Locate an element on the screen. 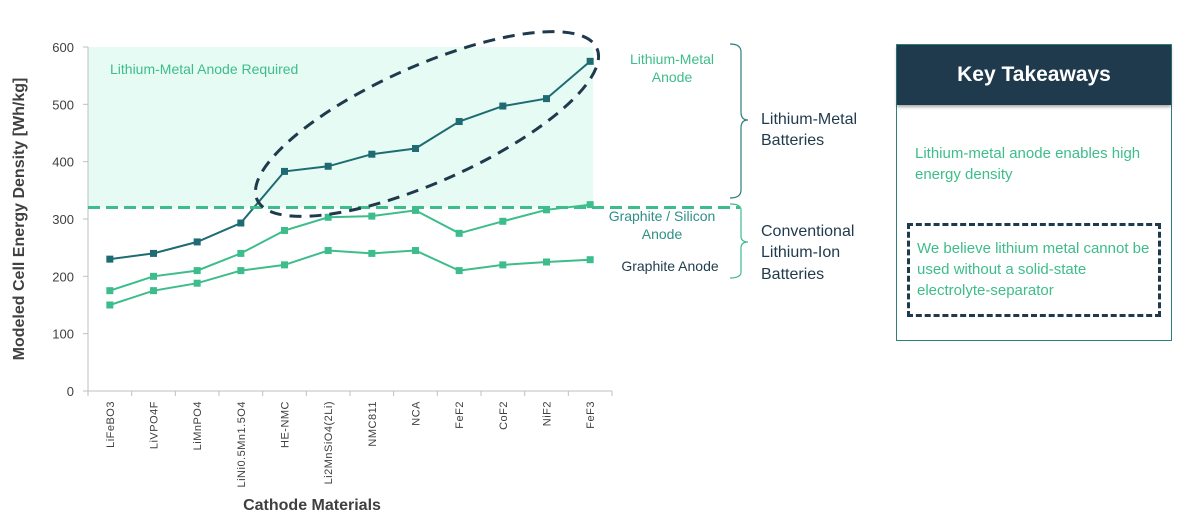 Image resolution: width=1185 pixels, height=532 pixels. x-tick-label: Li2MnSiO4(2Li) is located at coordinates (329, 442).